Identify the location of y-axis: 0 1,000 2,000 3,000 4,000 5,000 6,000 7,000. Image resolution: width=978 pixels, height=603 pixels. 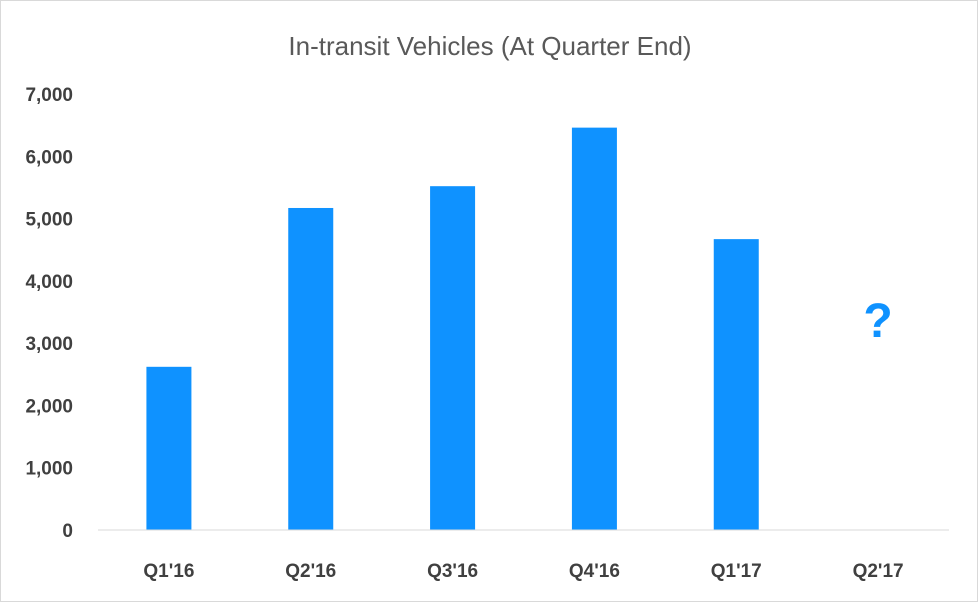
(49, 313).